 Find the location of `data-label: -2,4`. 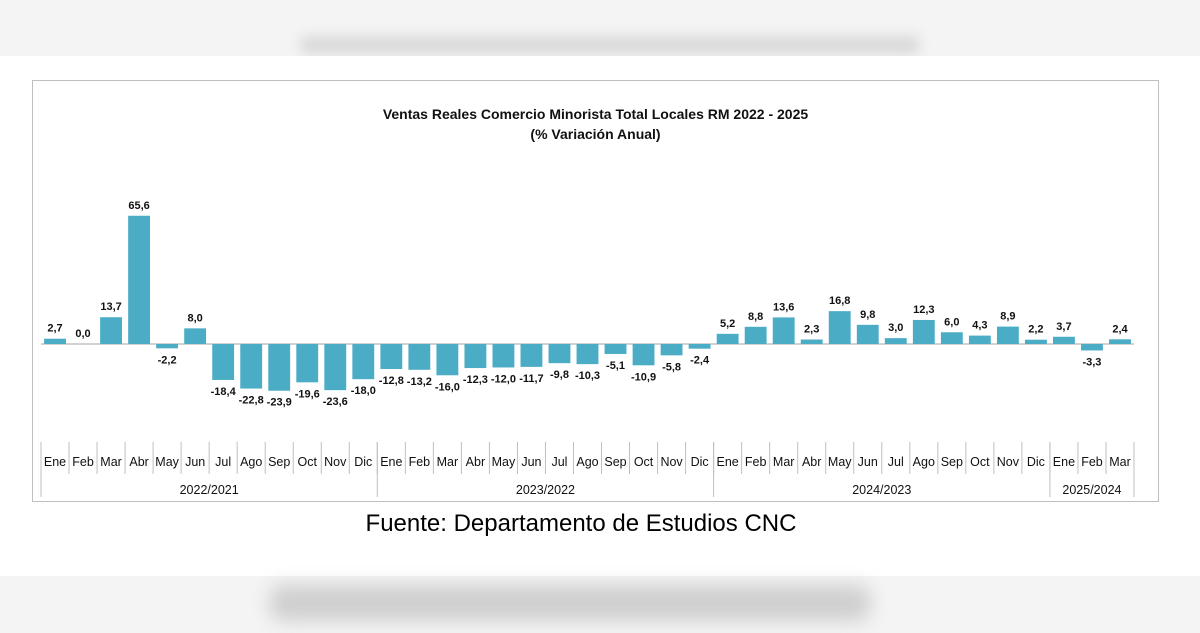

data-label: -2,4 is located at coordinates (700, 361).